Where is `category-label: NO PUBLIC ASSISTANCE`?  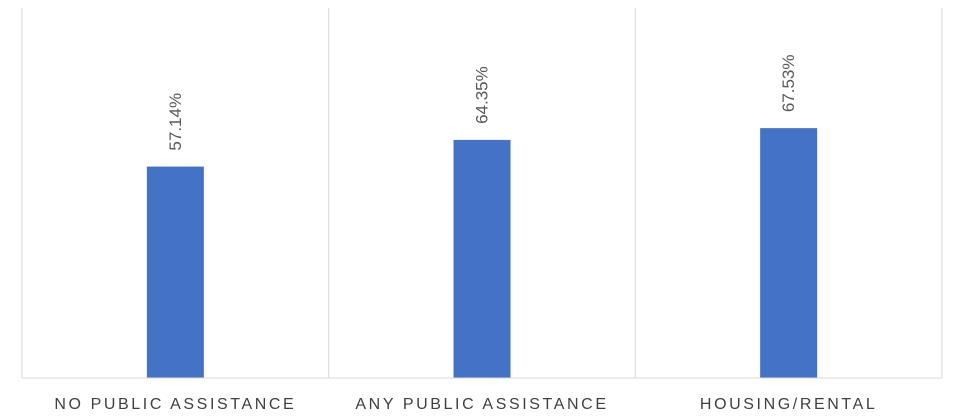
category-label: NO PUBLIC ASSISTANCE is located at coordinates (175, 404).